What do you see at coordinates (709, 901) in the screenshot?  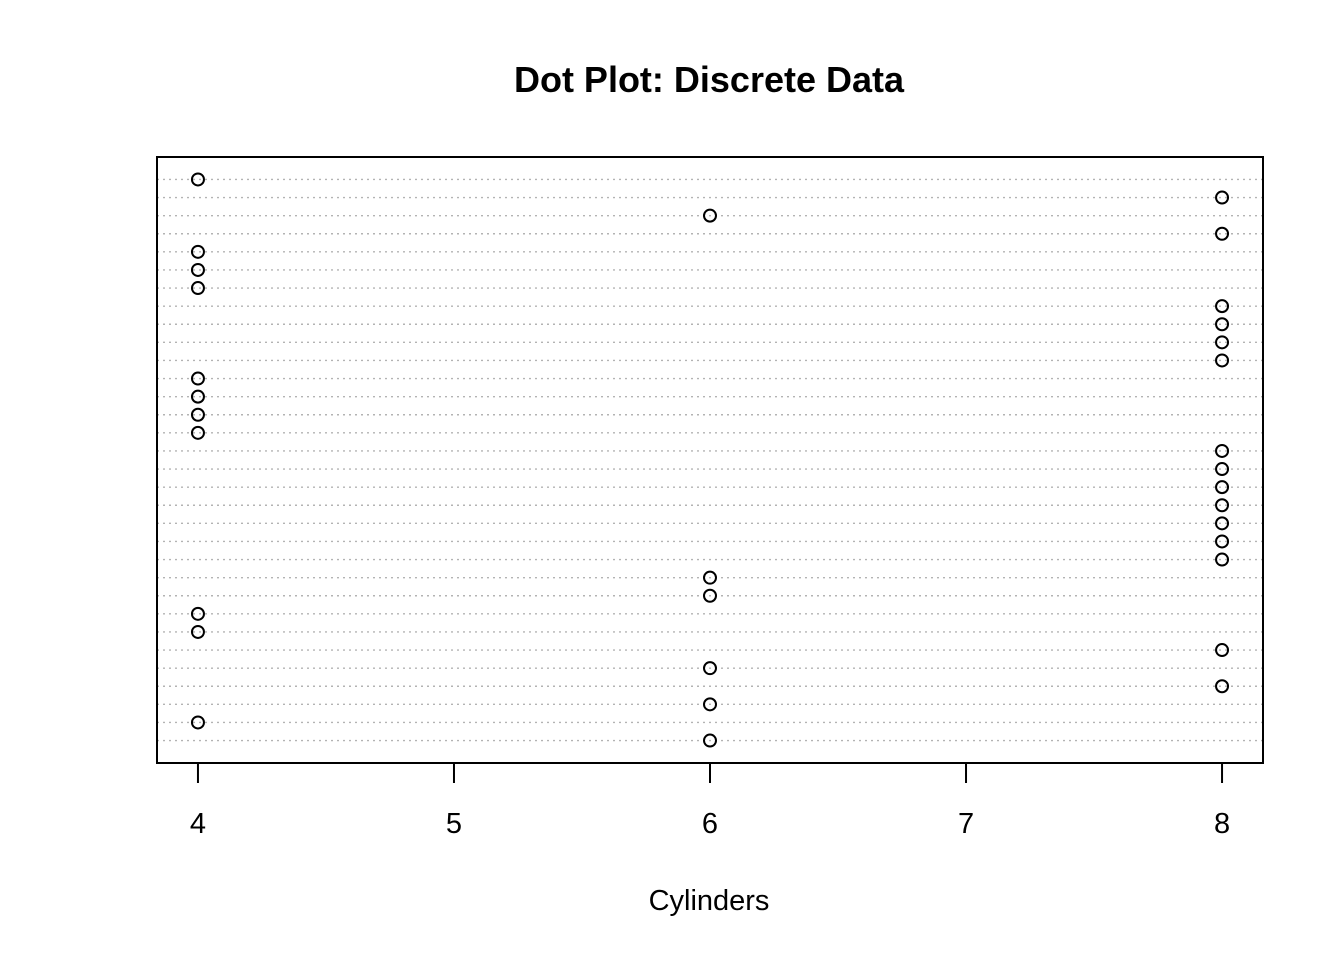 I see `x-axis-label: Cylinders` at bounding box center [709, 901].